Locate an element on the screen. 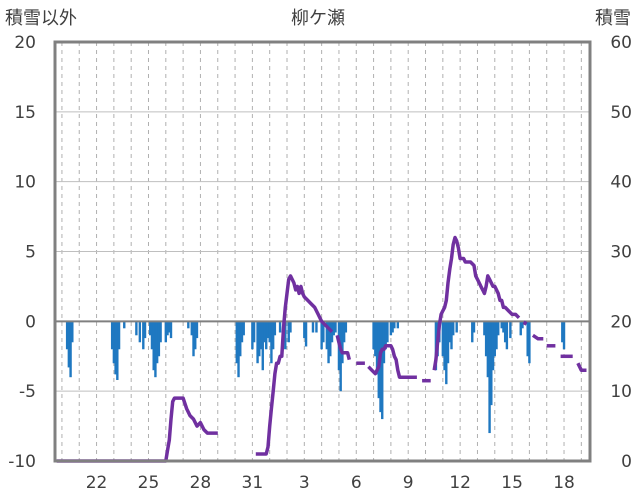  right-tick-label: 60 is located at coordinates (621, 43).